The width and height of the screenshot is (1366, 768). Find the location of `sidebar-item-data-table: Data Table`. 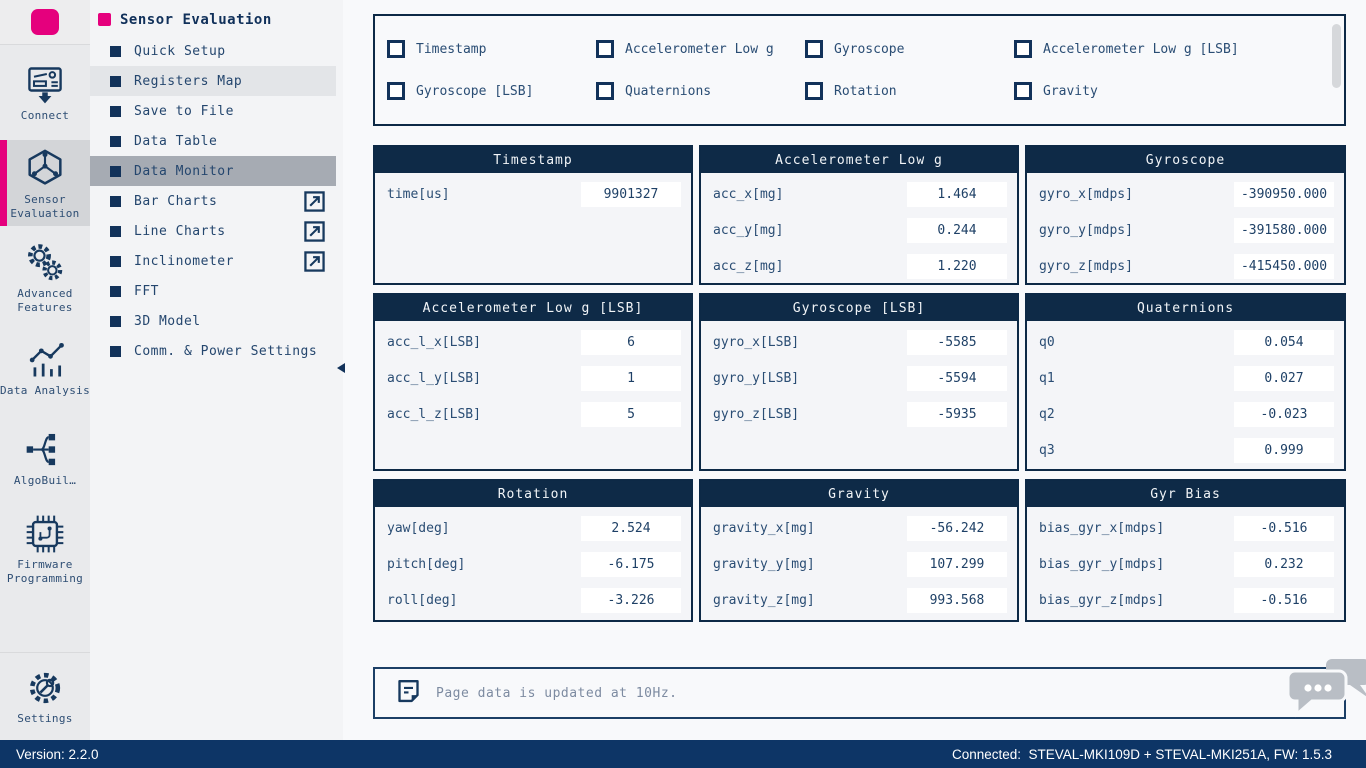

sidebar-item-data-table: Data Table is located at coordinates (213, 141).